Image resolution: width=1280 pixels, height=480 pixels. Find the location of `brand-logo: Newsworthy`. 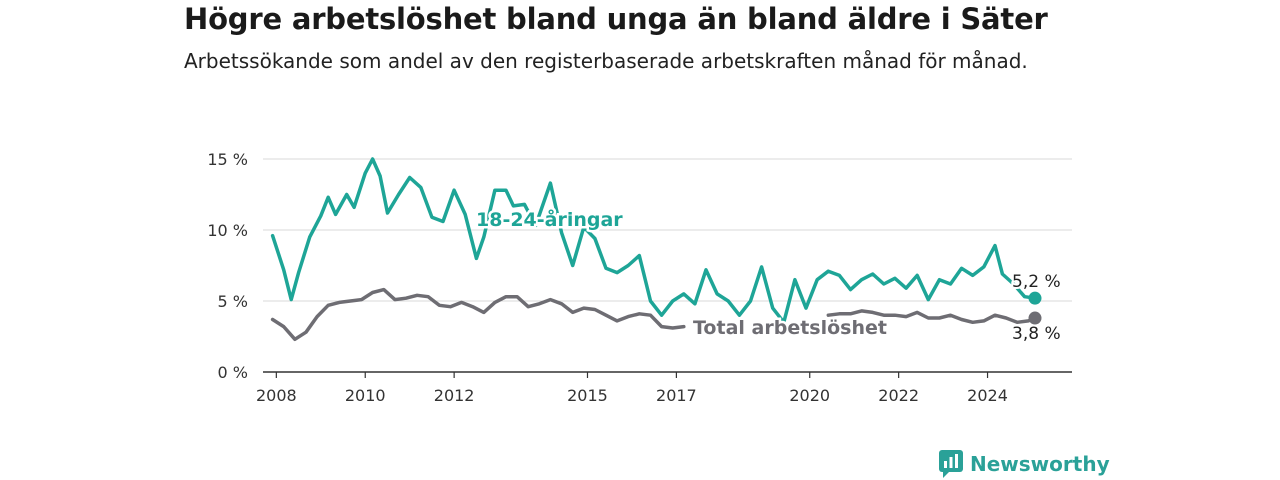

brand-logo: Newsworthy is located at coordinates (1024, 464).